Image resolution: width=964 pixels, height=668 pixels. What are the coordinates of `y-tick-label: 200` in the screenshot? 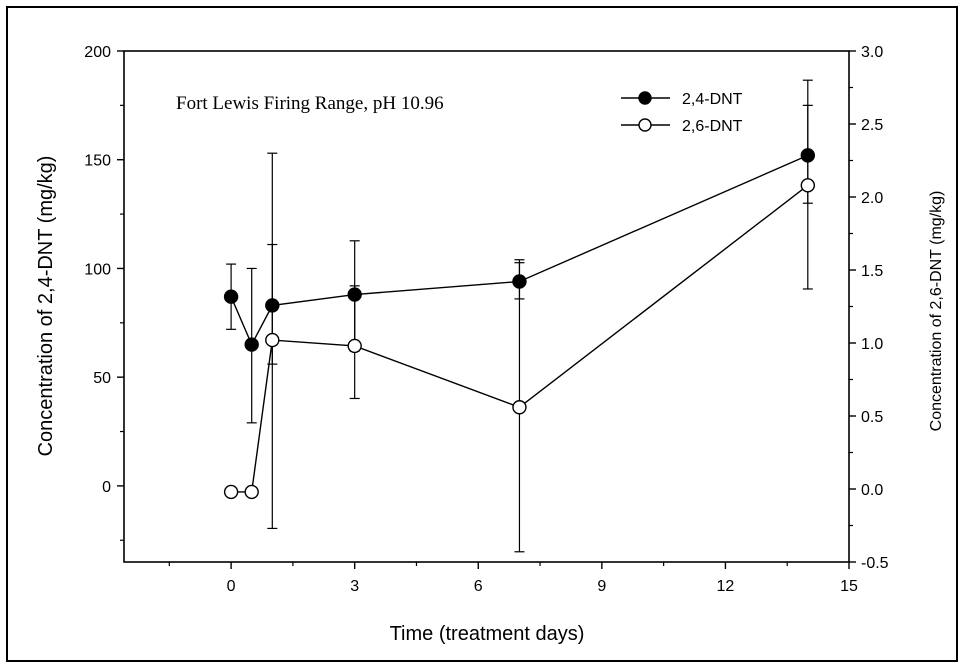 It's located at (97, 52).